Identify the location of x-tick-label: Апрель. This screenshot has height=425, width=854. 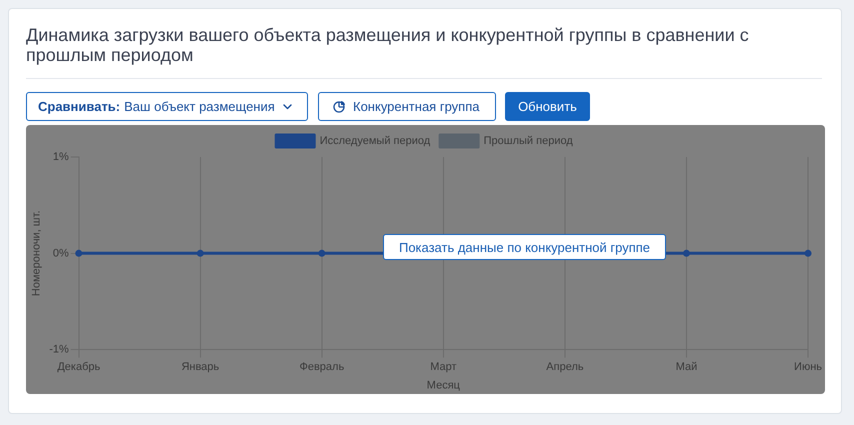
(565, 367).